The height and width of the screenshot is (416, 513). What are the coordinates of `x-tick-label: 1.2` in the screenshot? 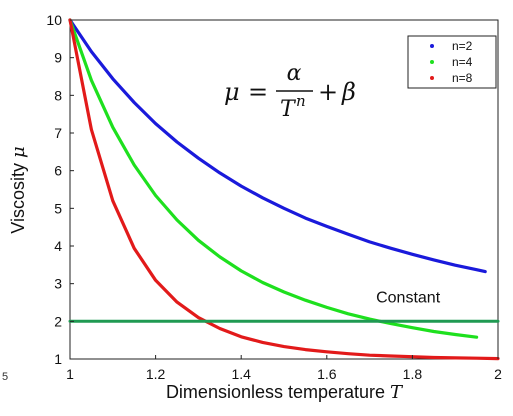 It's located at (156, 374).